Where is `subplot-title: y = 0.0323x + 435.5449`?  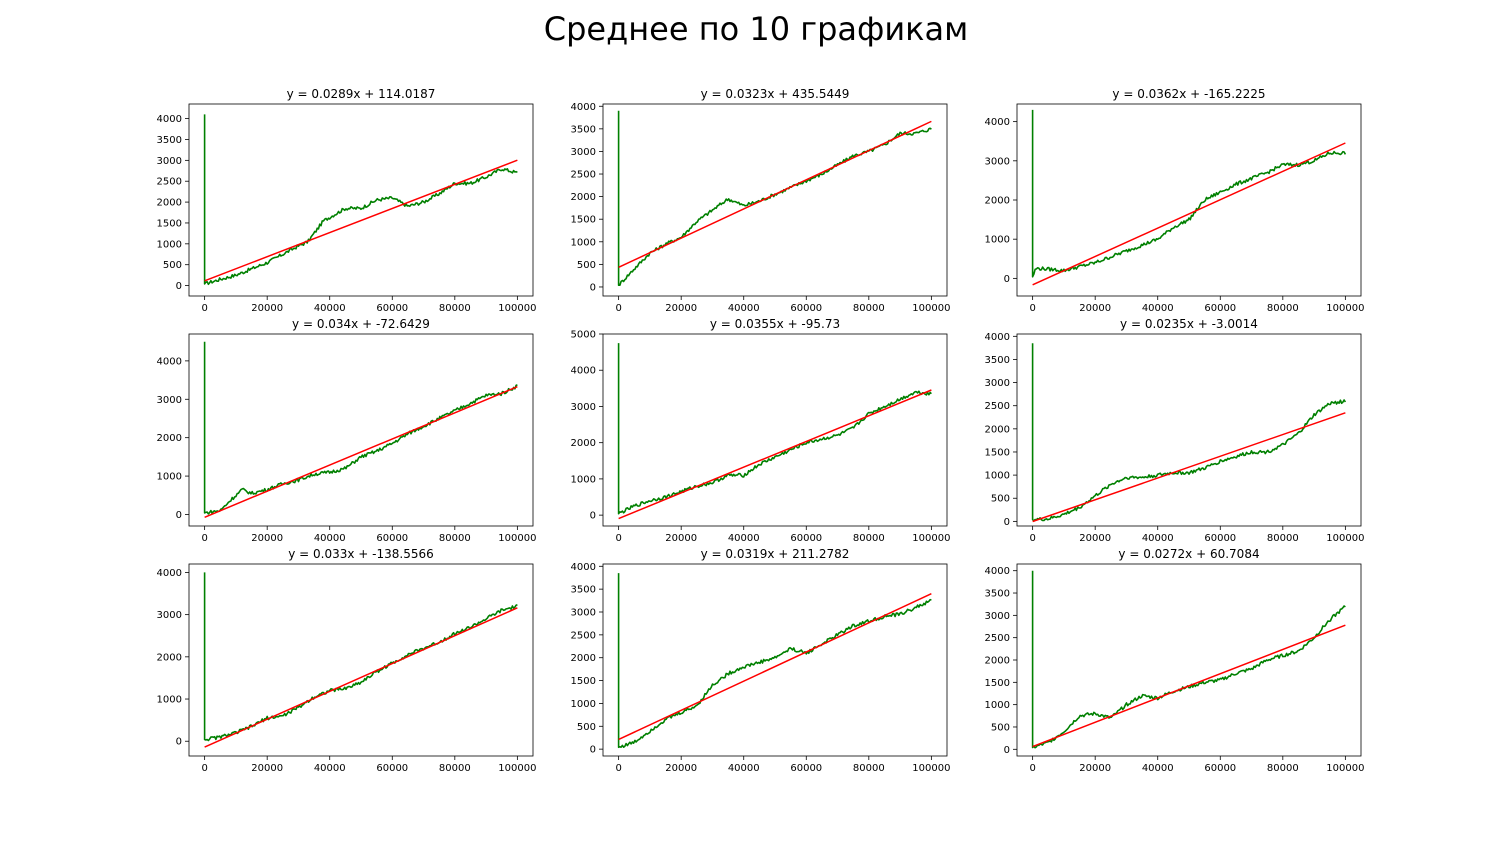 subplot-title: y = 0.0323x + 435.5449 is located at coordinates (775, 94).